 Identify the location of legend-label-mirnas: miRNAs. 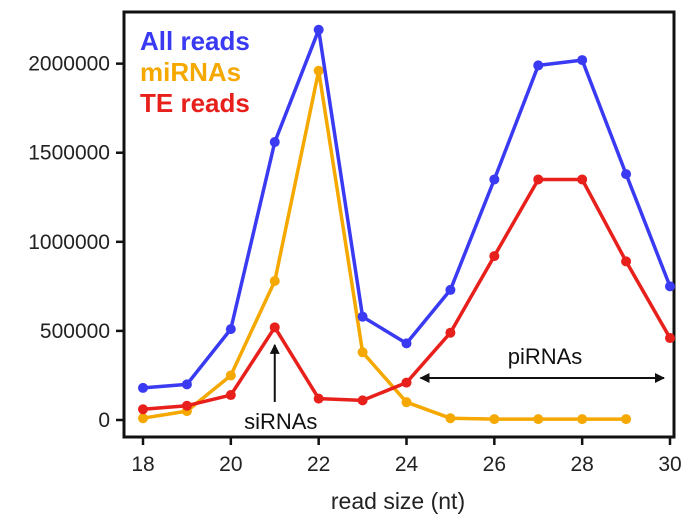
(190, 72).